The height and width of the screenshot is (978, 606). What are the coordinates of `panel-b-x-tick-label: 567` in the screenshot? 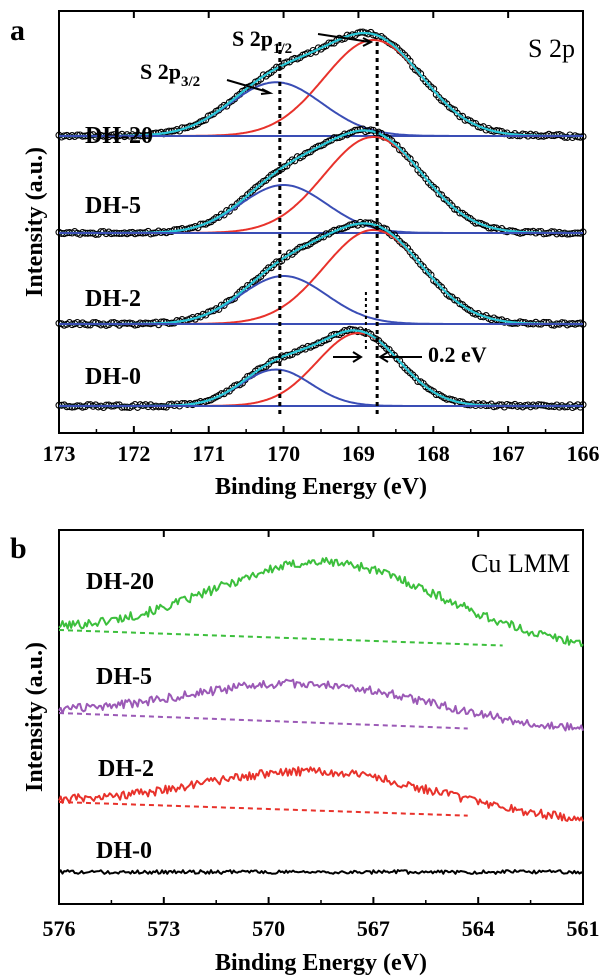 It's located at (373, 928).